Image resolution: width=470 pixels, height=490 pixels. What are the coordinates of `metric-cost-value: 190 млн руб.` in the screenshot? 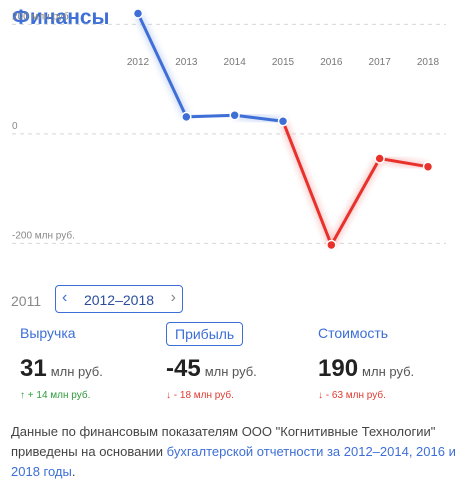 It's located at (366, 369).